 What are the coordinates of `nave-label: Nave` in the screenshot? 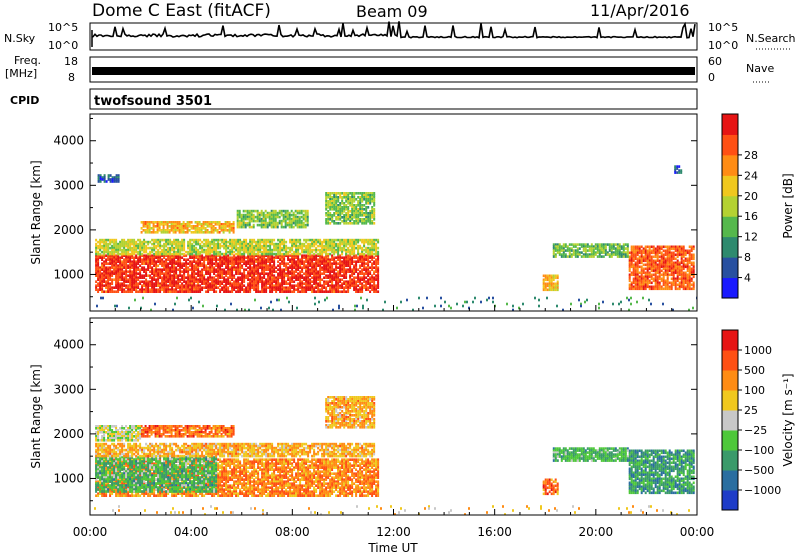 It's located at (760, 68).